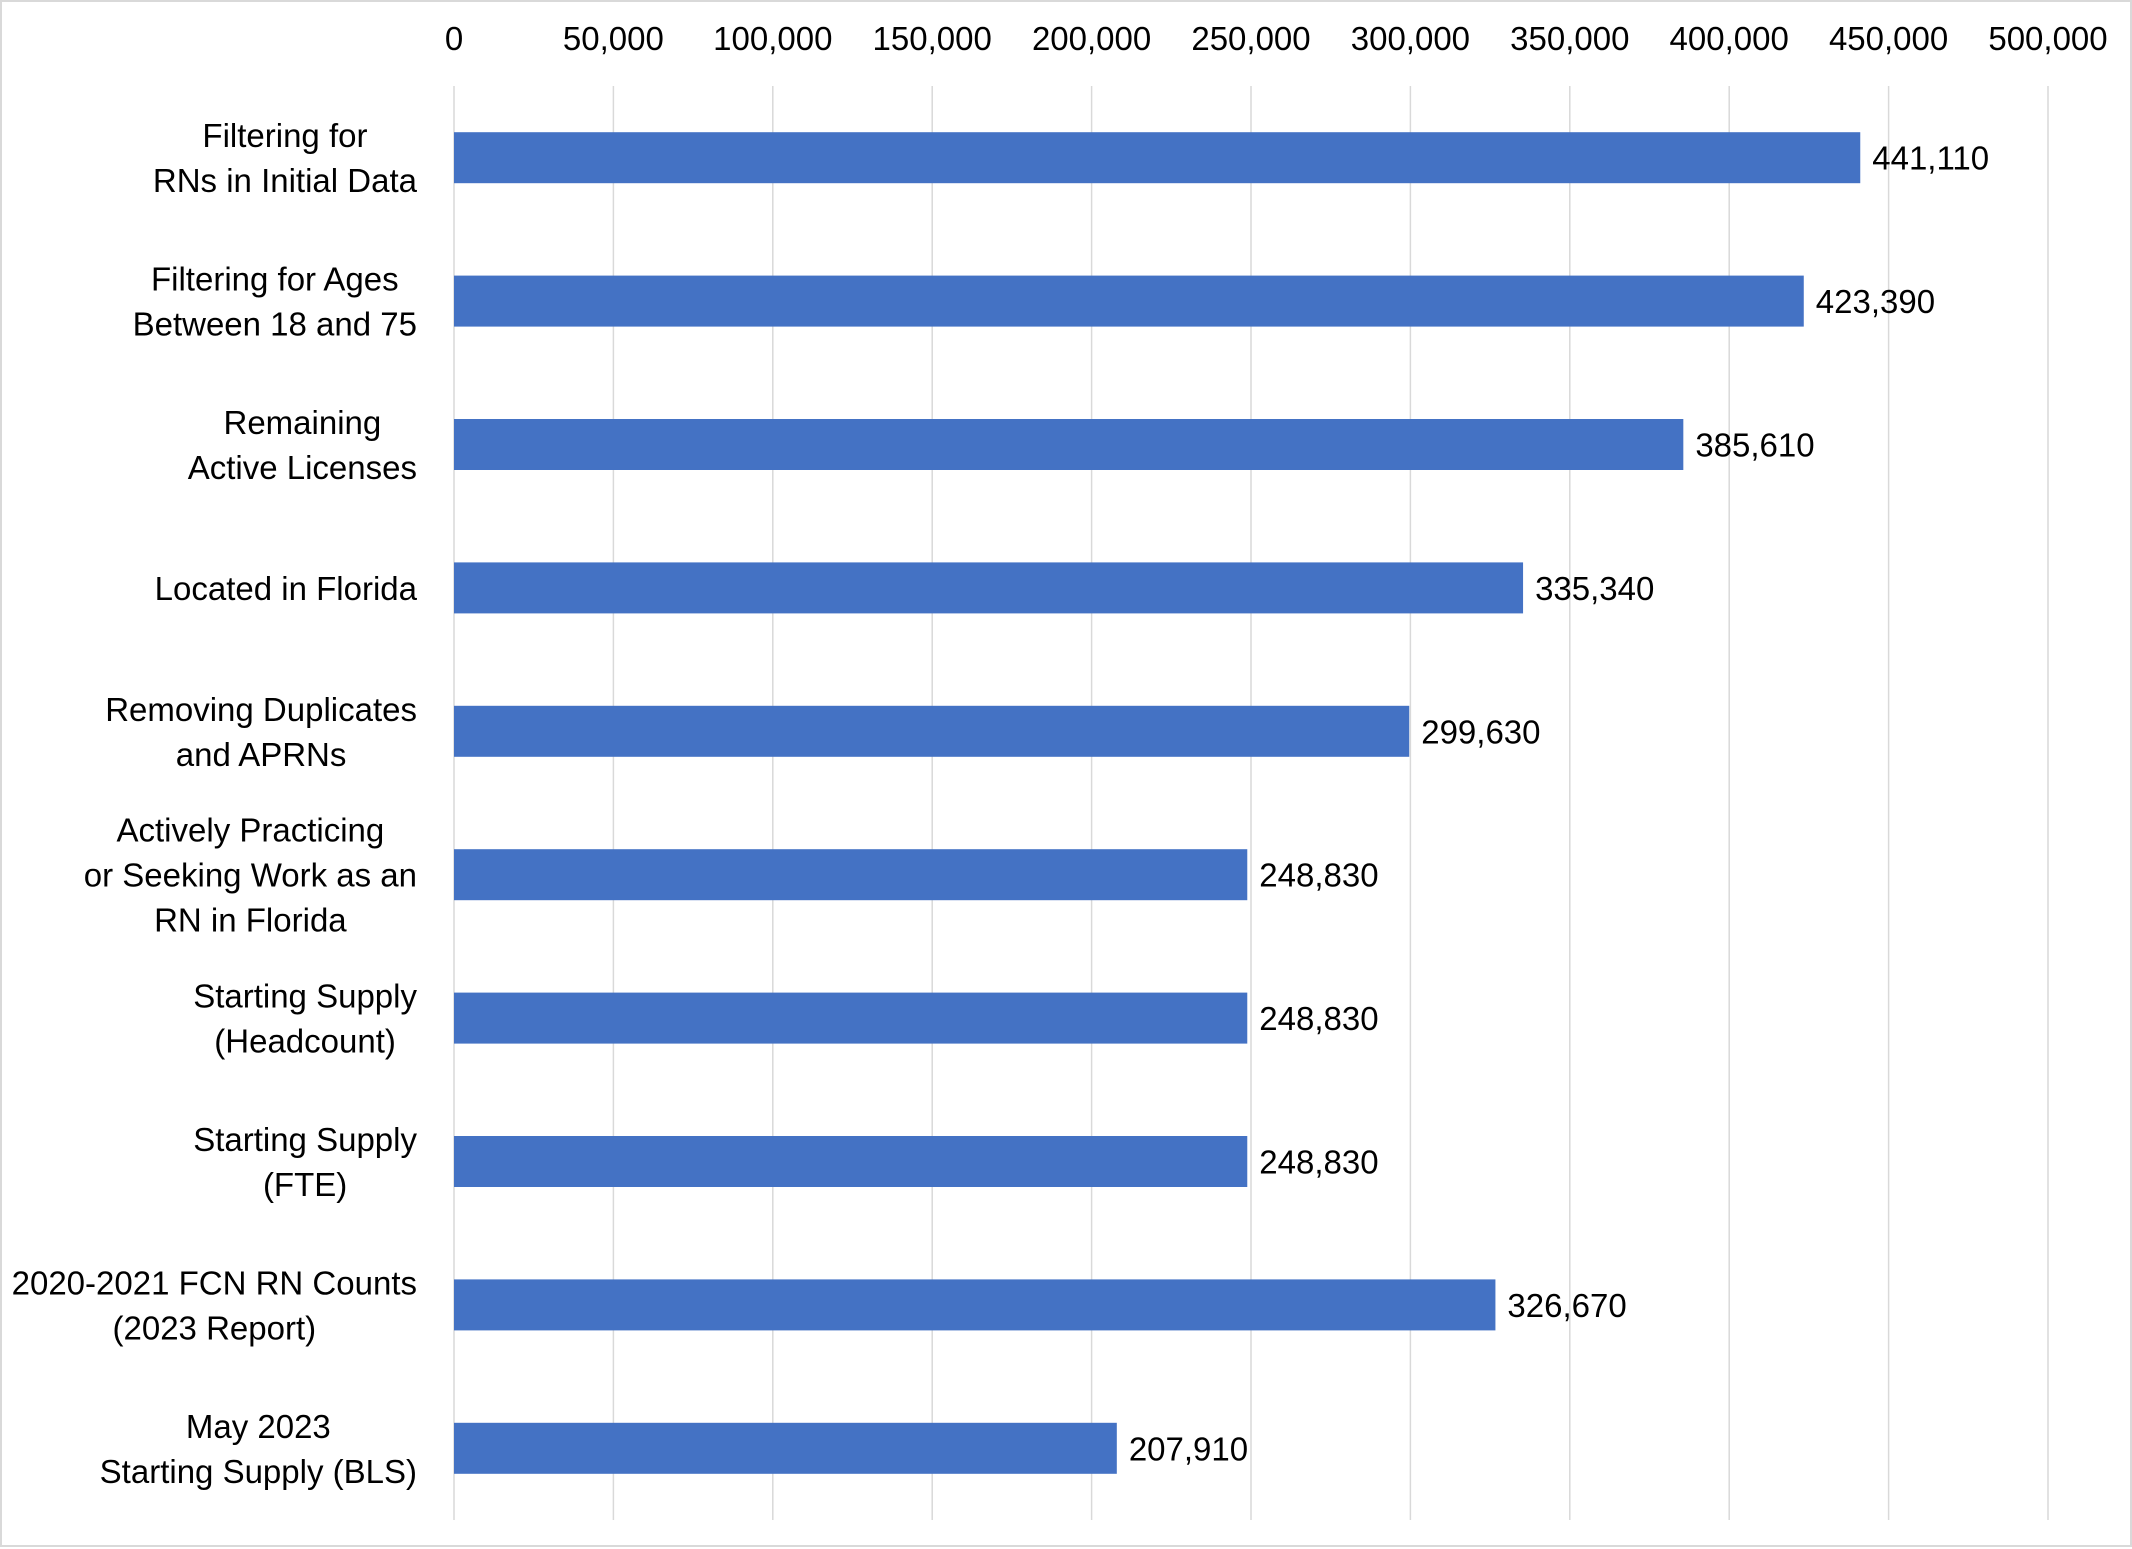 This screenshot has width=2132, height=1549. I want to click on category-label-6: Starting Supply (Headcount), so click(305, 1019).